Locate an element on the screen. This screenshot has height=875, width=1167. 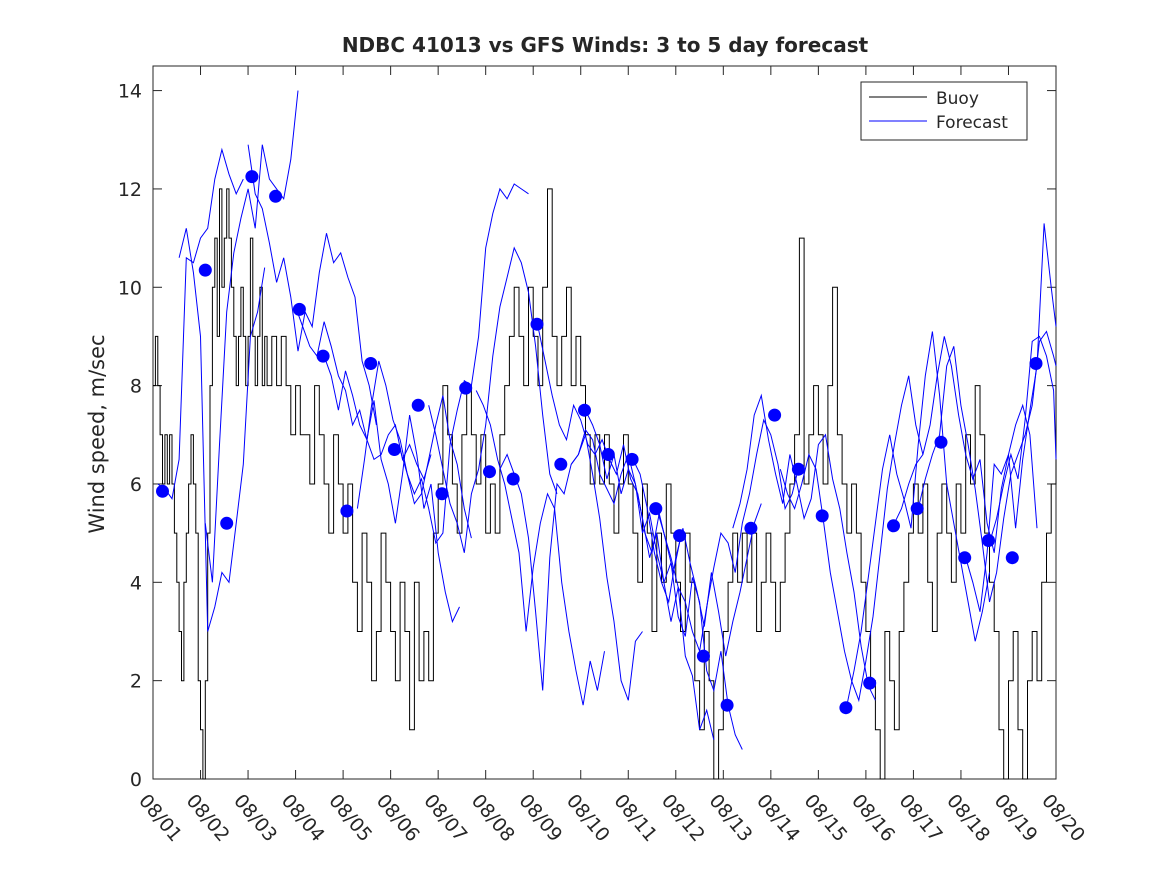
y-tick-label: 10 is located at coordinates (130, 288).